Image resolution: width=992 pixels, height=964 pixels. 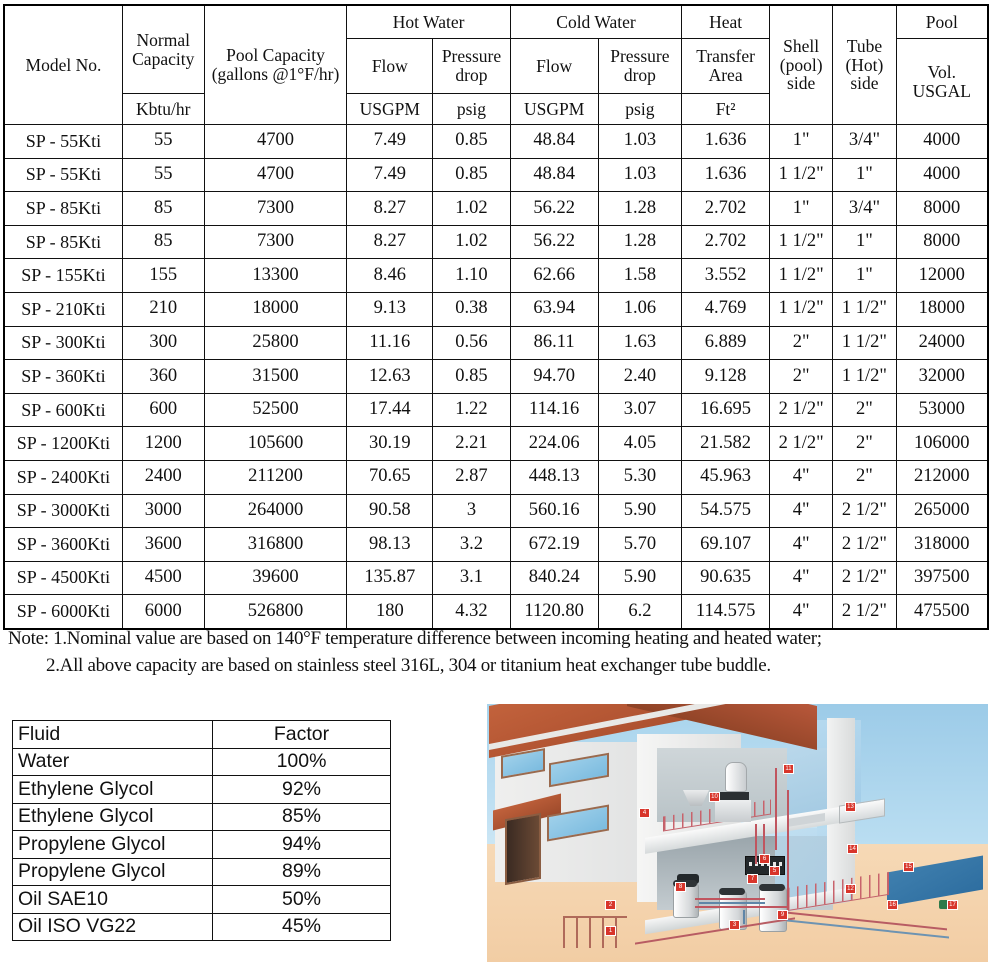 I want to click on fluid-col-header-fluid: Fluid, so click(x=112, y=734).